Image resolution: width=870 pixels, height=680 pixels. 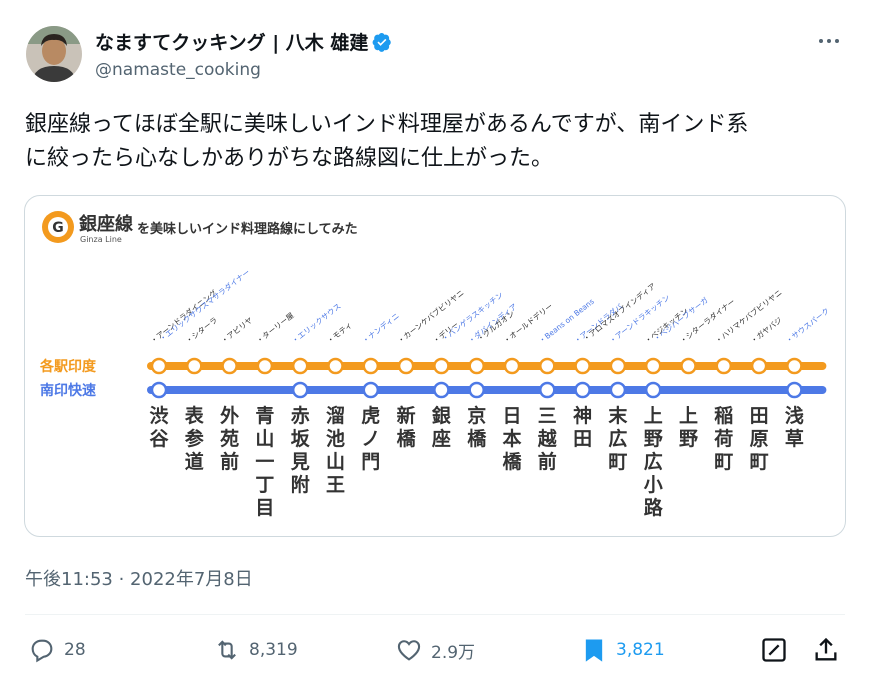 I want to click on reply-button: 28, so click(x=57, y=650).